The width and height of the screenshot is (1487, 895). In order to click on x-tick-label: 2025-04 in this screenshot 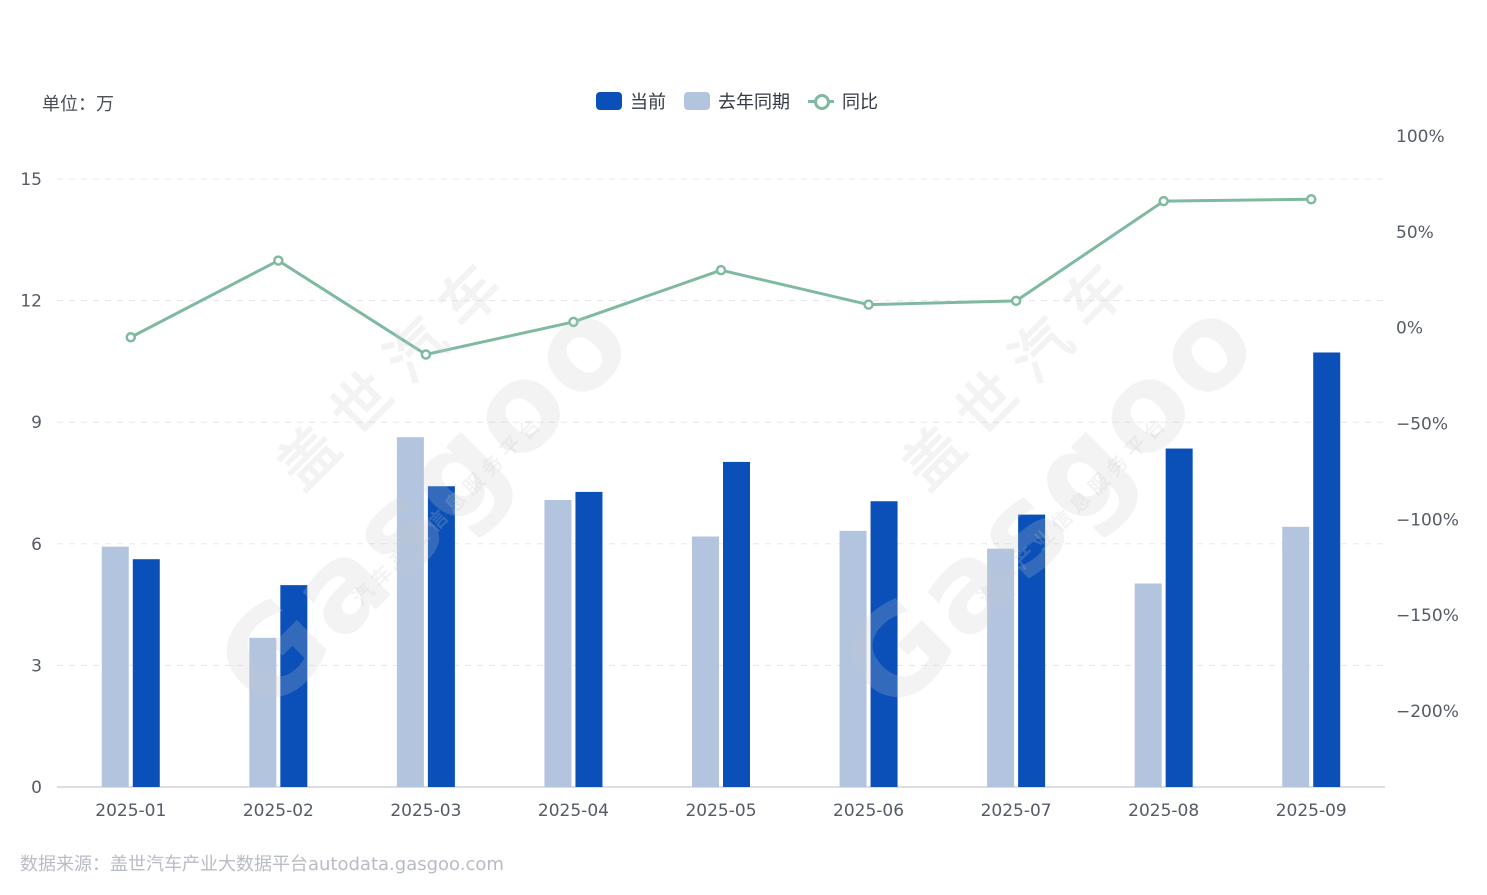, I will do `click(573, 811)`.